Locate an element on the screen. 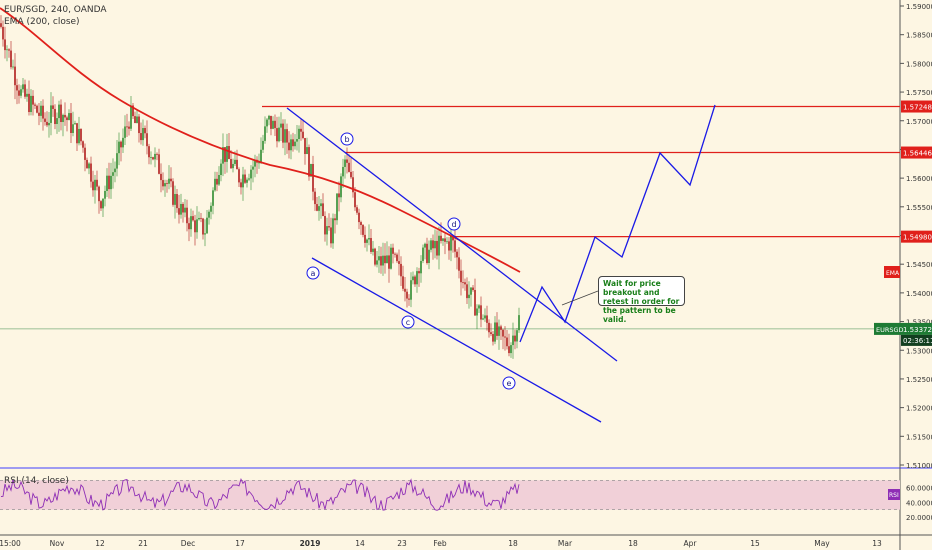 The image size is (932, 550). wave-label-e is located at coordinates (509, 383).